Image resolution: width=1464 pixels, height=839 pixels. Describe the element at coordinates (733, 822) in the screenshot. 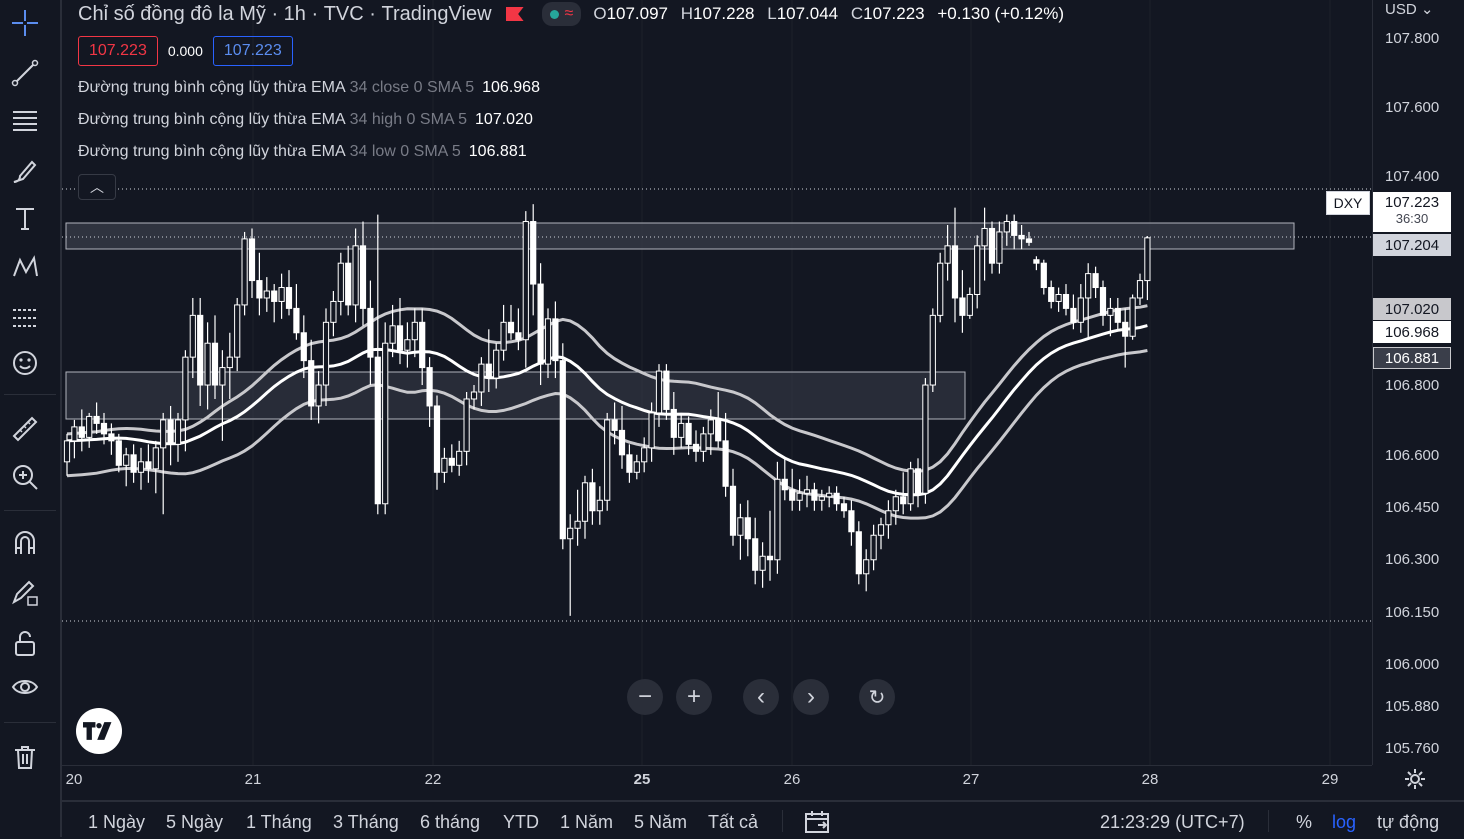

I see `range-all: Tất cả` at that location.